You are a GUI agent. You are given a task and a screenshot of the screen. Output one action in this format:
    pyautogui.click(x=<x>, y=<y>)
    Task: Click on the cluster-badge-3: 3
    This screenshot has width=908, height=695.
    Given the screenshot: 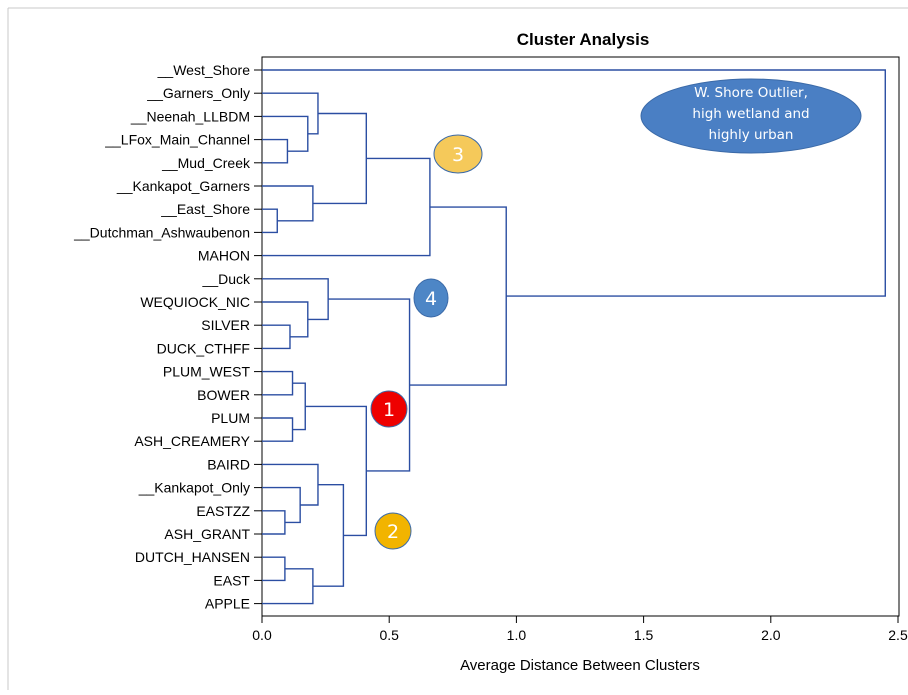 What is the action you would take?
    pyautogui.click(x=458, y=154)
    